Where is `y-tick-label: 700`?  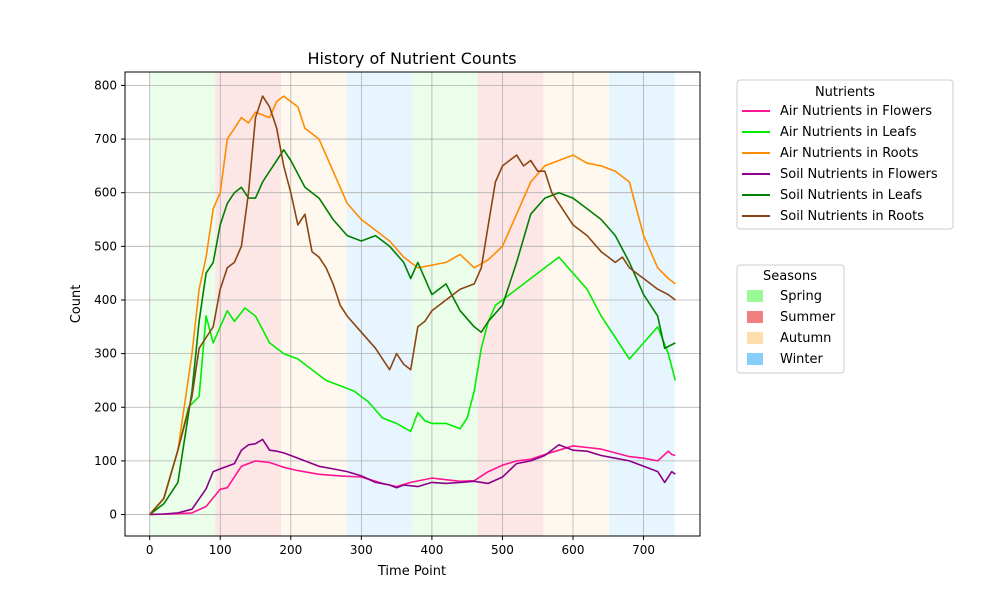 y-tick-label: 700 is located at coordinates (105, 139).